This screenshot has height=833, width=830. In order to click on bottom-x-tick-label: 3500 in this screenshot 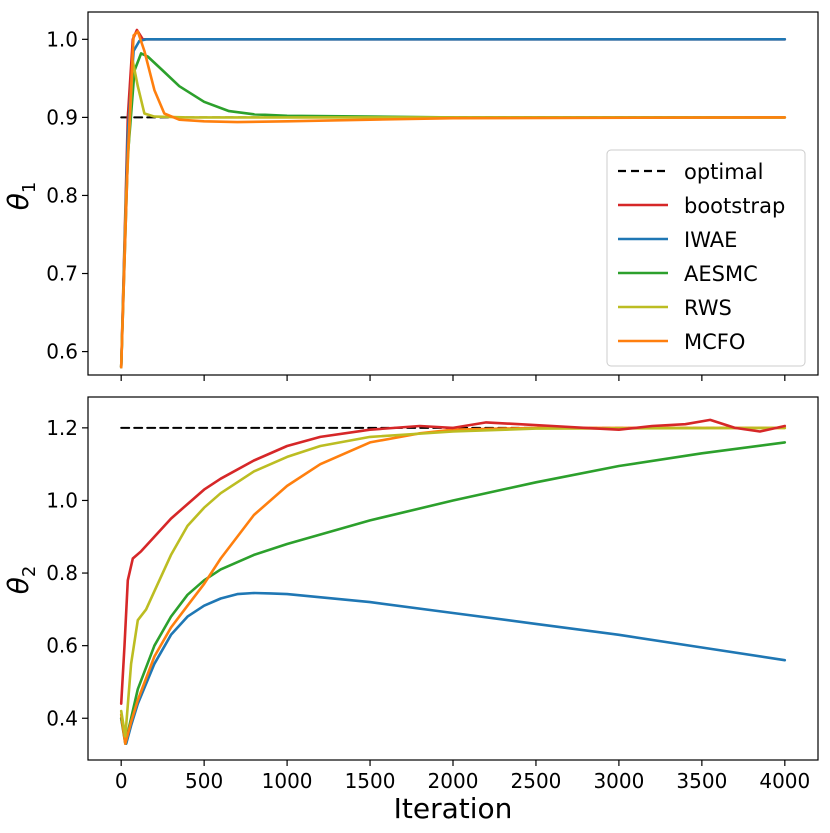, I will do `click(701, 781)`.